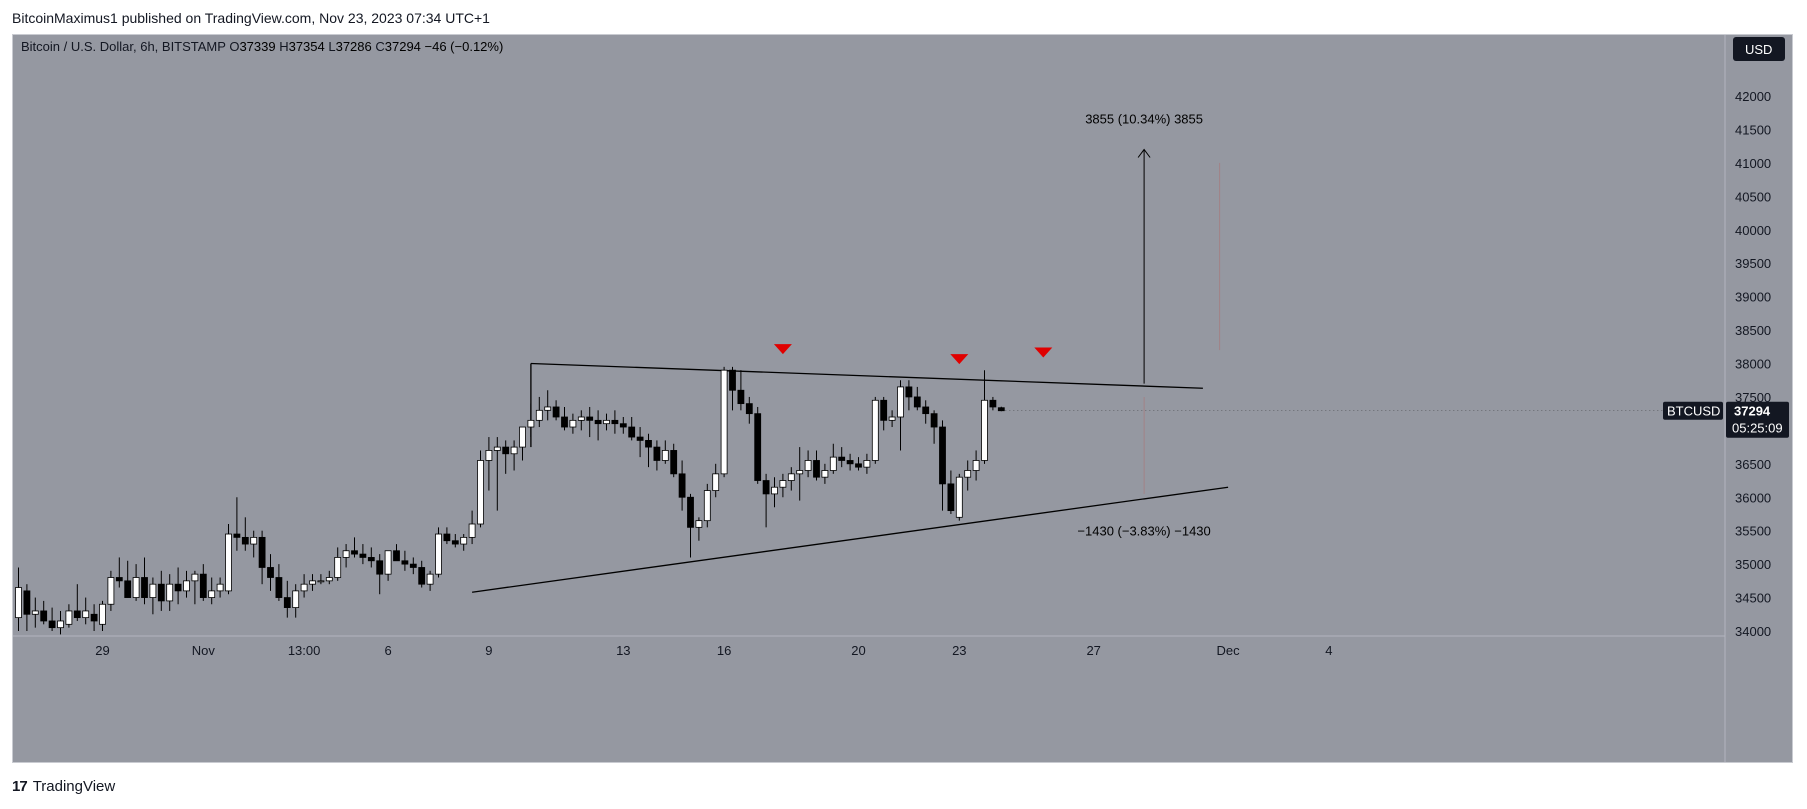 This screenshot has width=1807, height=809. What do you see at coordinates (354, 46) in the screenshot?
I see `legend-l-value: 37286` at bounding box center [354, 46].